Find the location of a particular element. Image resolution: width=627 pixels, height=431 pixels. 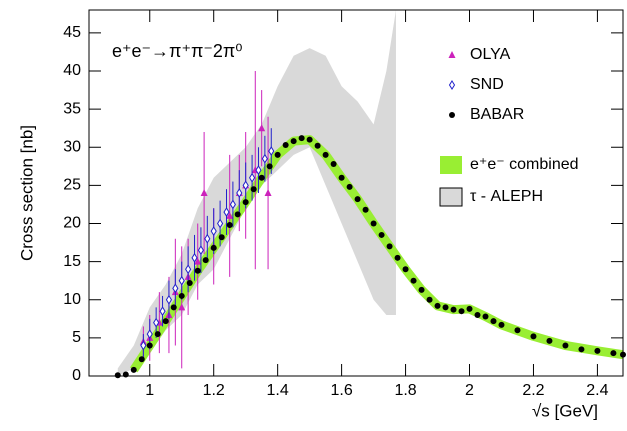

x-tick-label: 1.8 is located at coordinates (405, 390).